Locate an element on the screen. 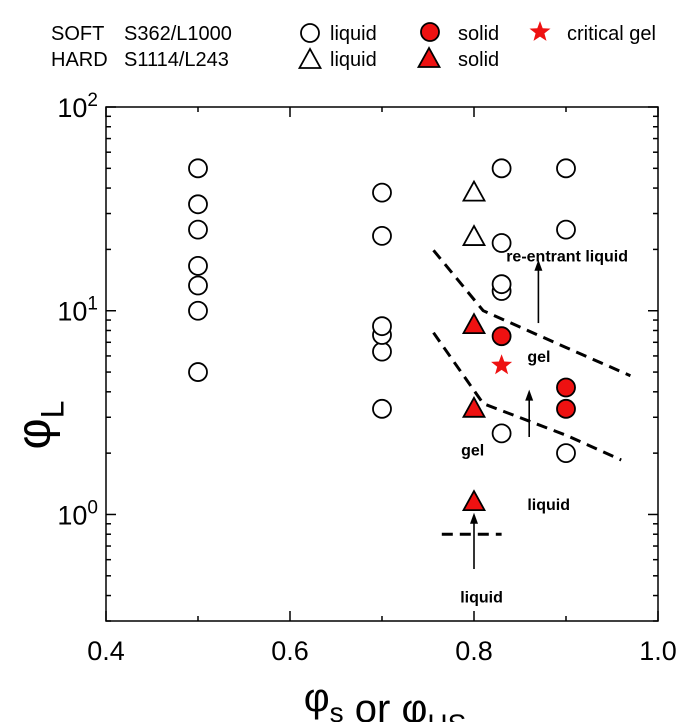 This screenshot has width=686, height=722. x-tick-label: 0.8 is located at coordinates (474, 651).